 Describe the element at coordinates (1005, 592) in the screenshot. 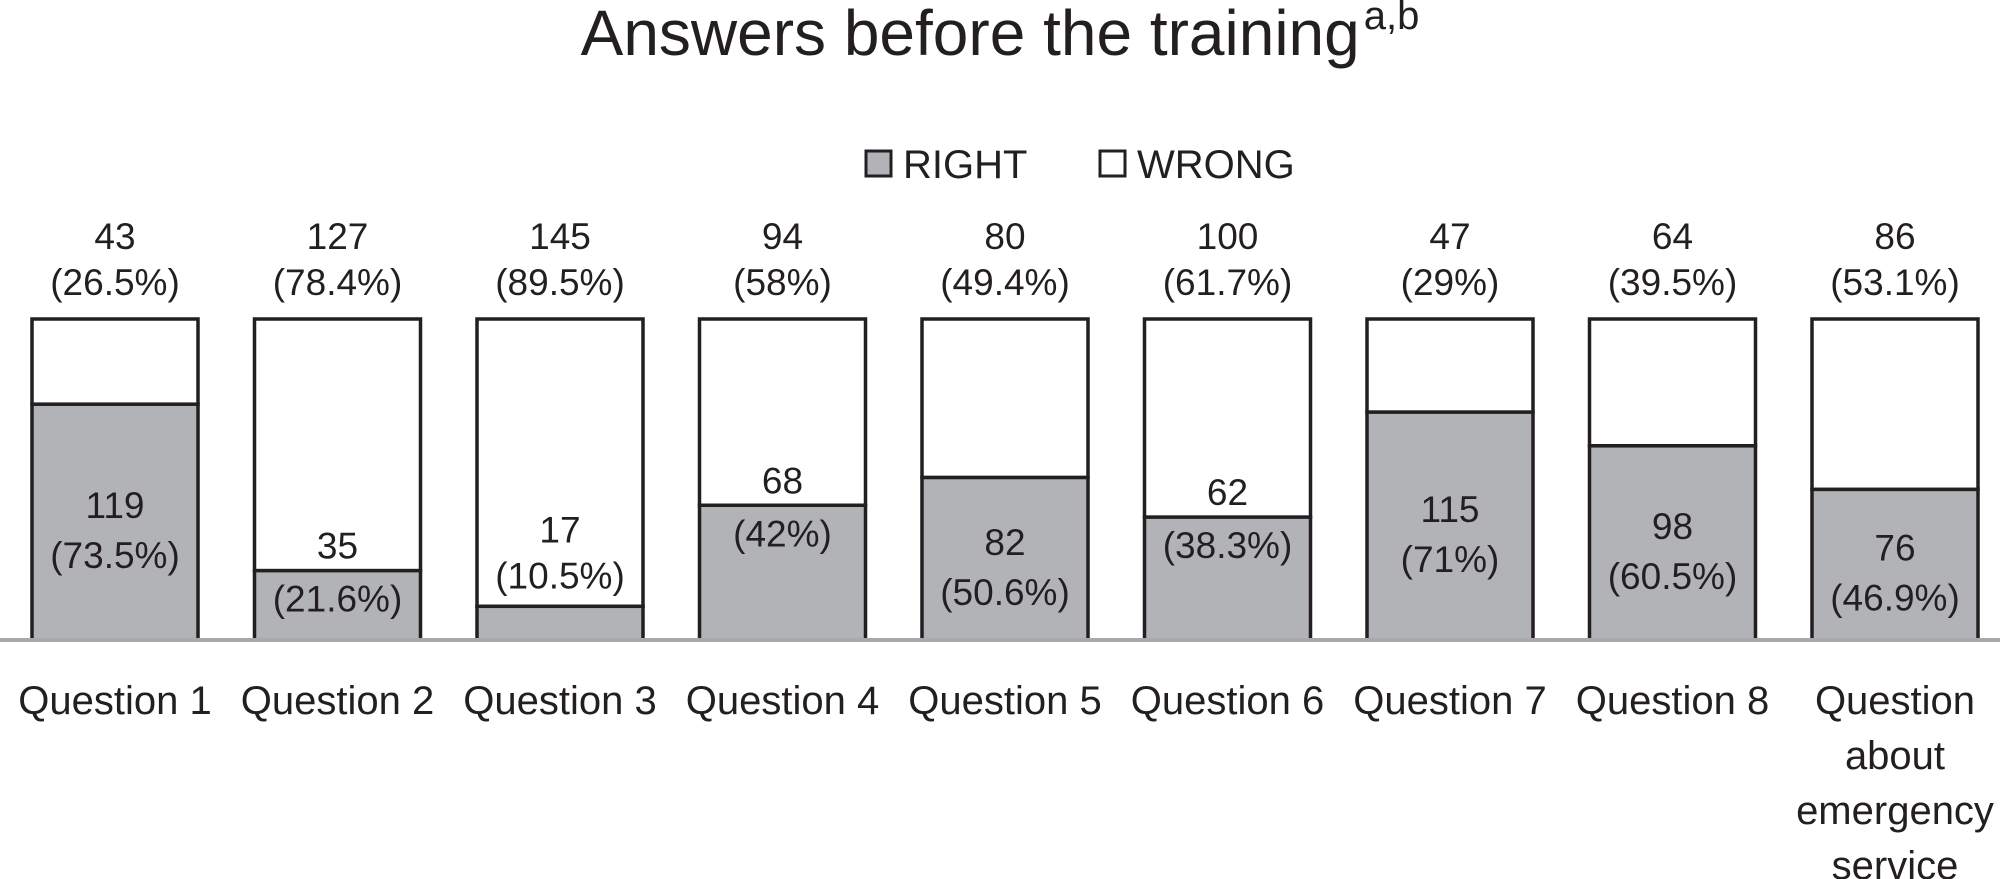

I see `right-percent-label-5: (50.6%)` at that location.